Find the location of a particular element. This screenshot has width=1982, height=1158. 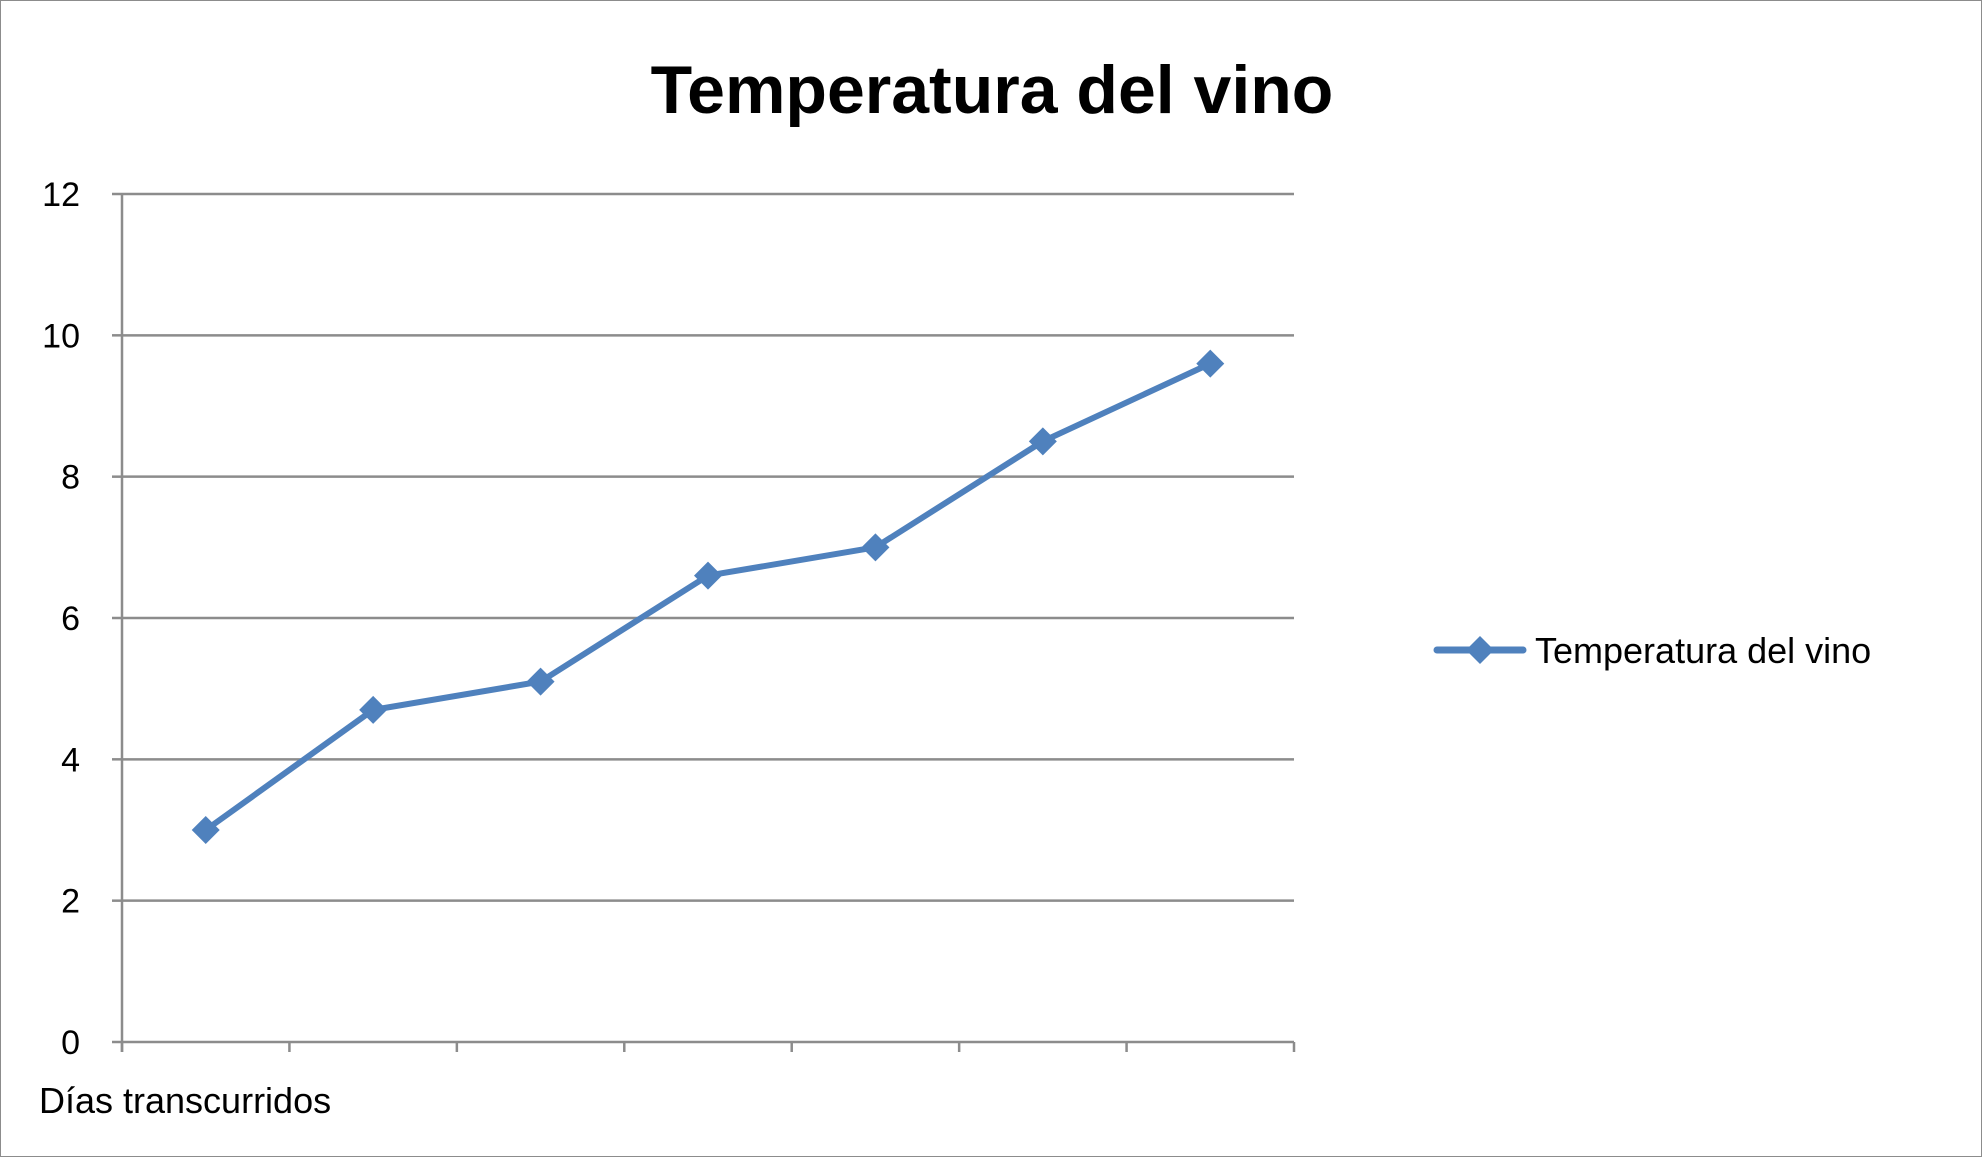

y-tick-label: 4 is located at coordinates (70, 760).